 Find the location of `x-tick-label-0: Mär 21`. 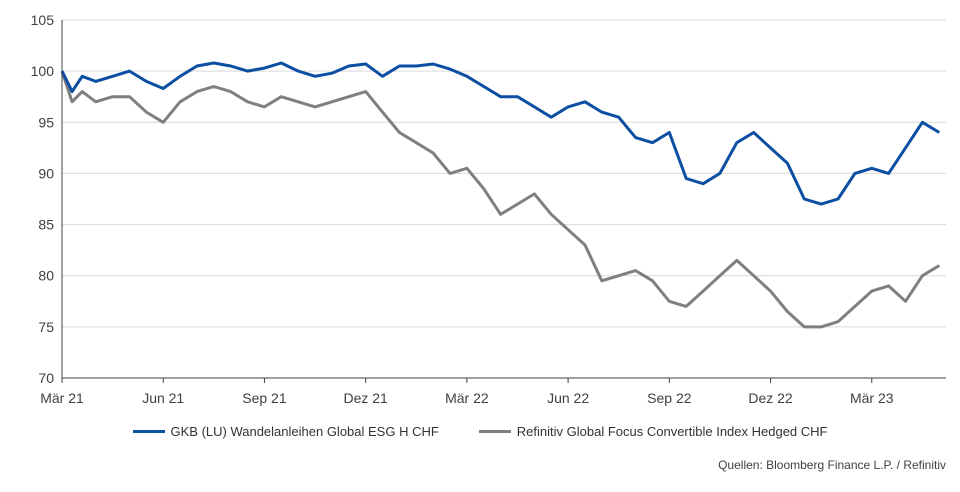

x-tick-label-0: Mär 21 is located at coordinates (62, 398).